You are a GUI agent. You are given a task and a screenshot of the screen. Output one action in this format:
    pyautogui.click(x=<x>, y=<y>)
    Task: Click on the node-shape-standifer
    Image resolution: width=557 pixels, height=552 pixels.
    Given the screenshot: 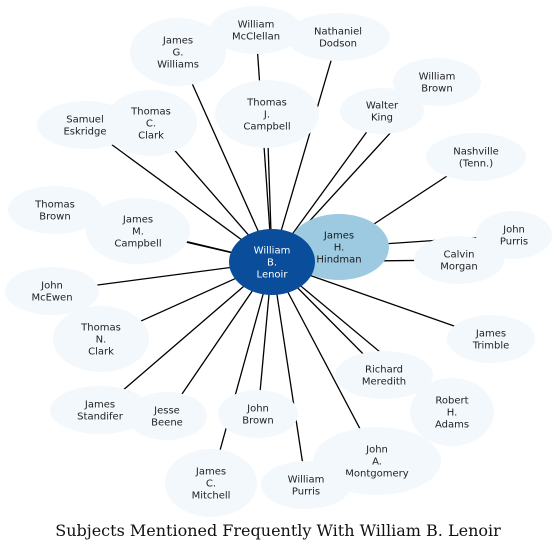 What is the action you would take?
    pyautogui.click(x=100, y=410)
    